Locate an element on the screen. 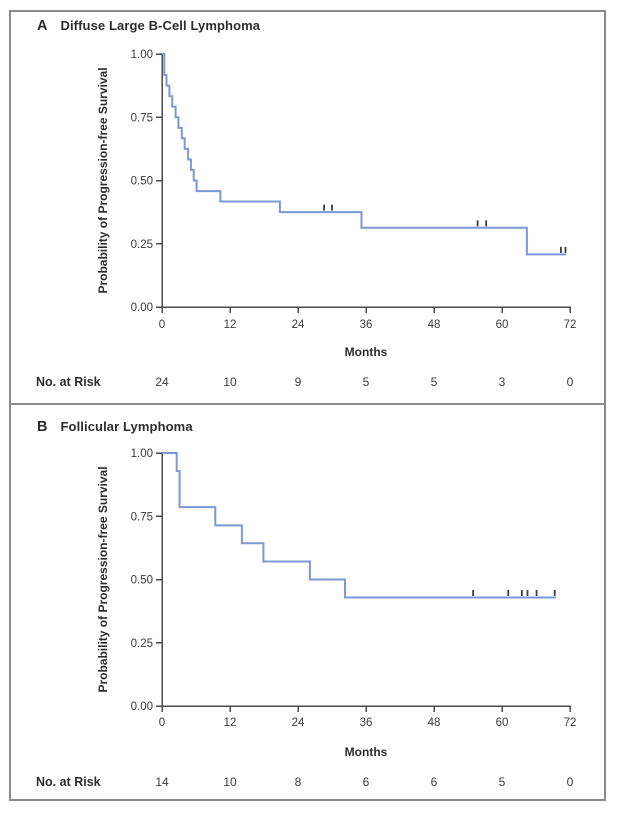 The width and height of the screenshot is (617, 817). panel-divider is located at coordinates (307, 404).